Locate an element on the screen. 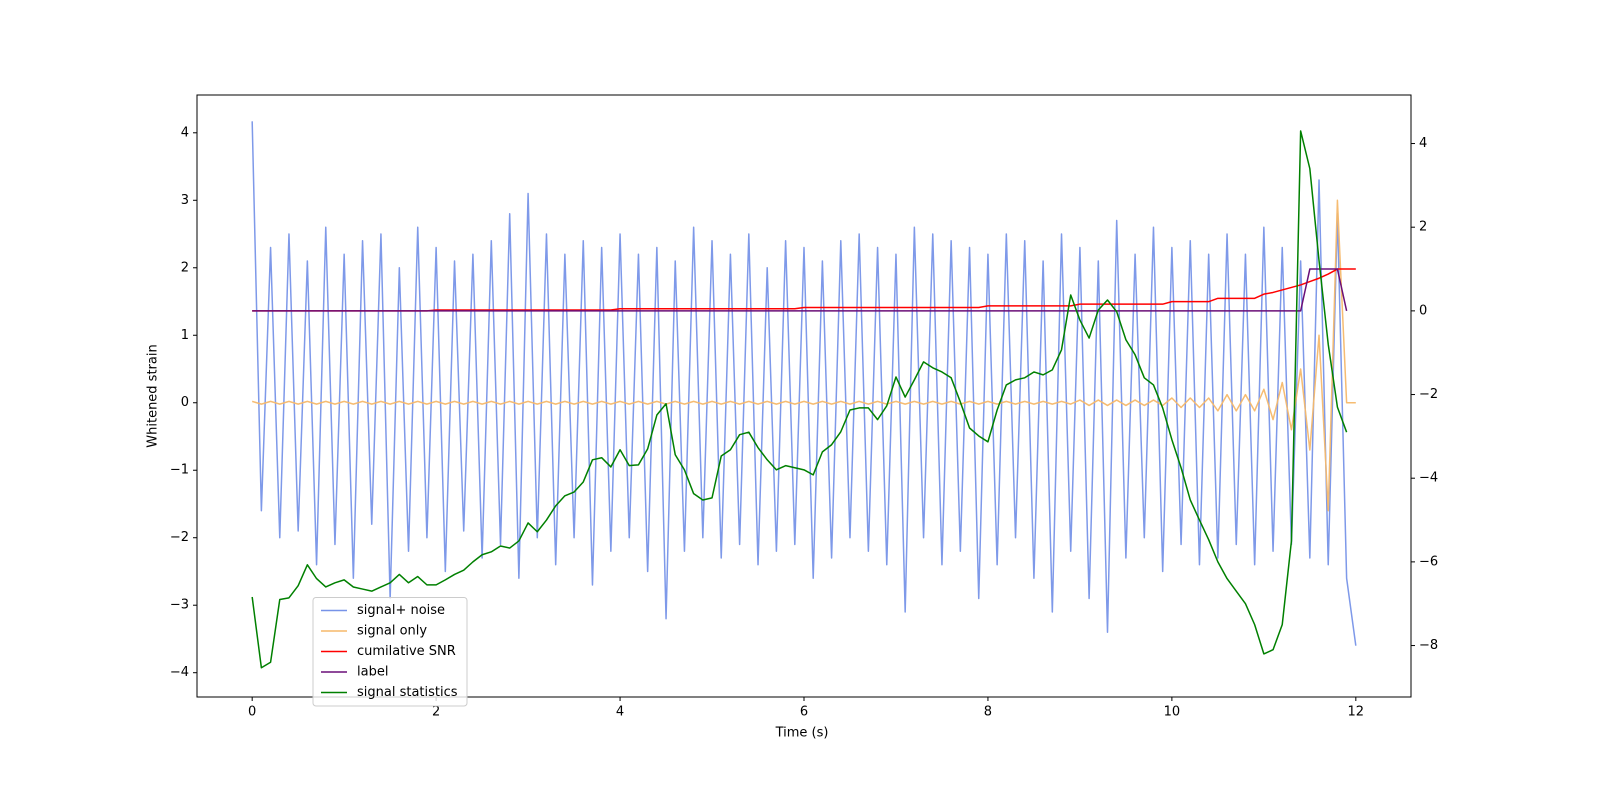  legend-label: signal+ noise is located at coordinates (401, 610).